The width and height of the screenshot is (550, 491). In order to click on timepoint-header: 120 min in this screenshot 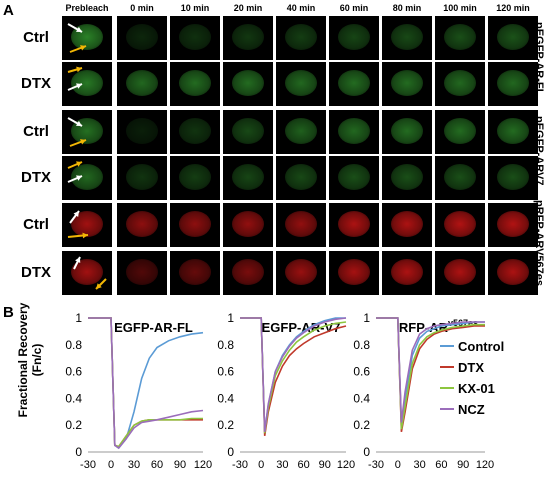, I will do `click(513, 8)`.